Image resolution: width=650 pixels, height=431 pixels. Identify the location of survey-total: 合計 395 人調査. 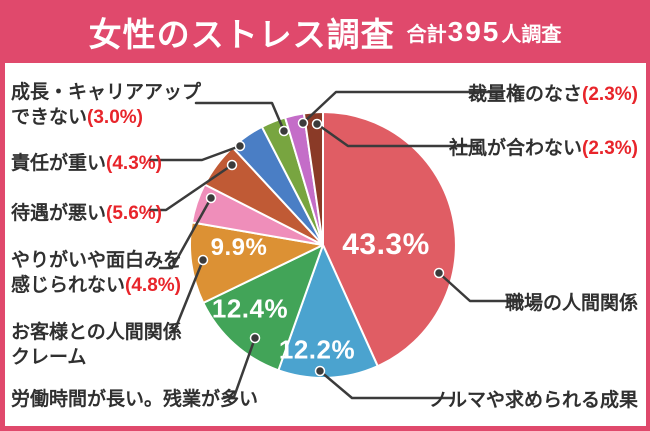
(484, 32).